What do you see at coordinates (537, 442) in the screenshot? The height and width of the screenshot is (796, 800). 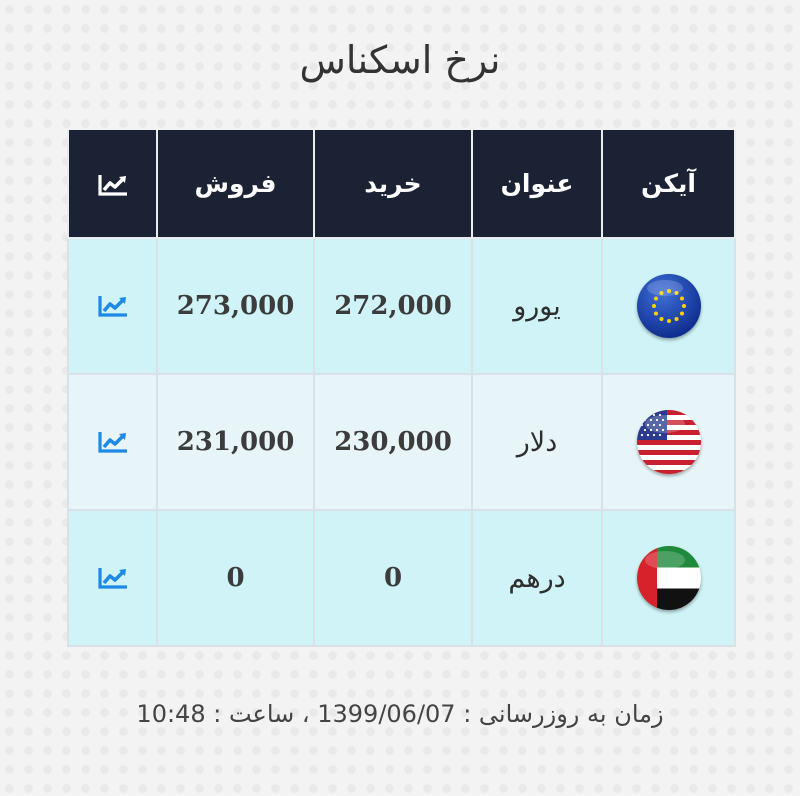 I see `currency-title: دلار` at bounding box center [537, 442].